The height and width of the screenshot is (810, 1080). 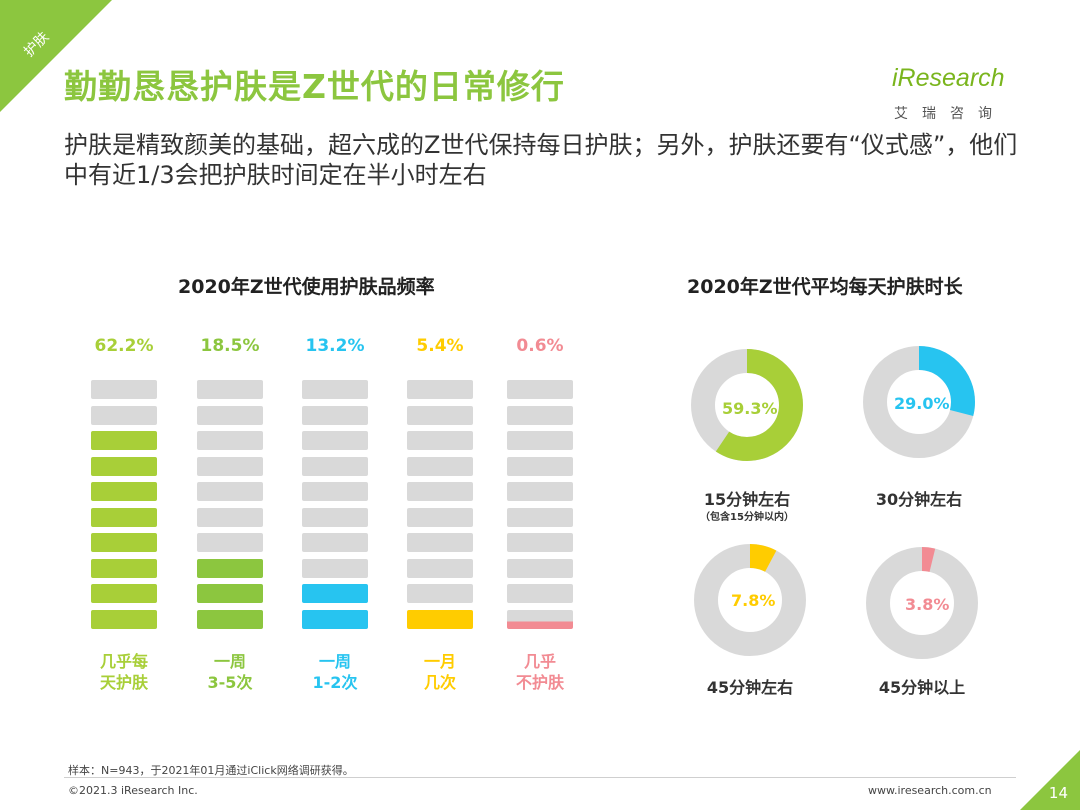 I want to click on corner-tag-shape, so click(x=56, y=56).